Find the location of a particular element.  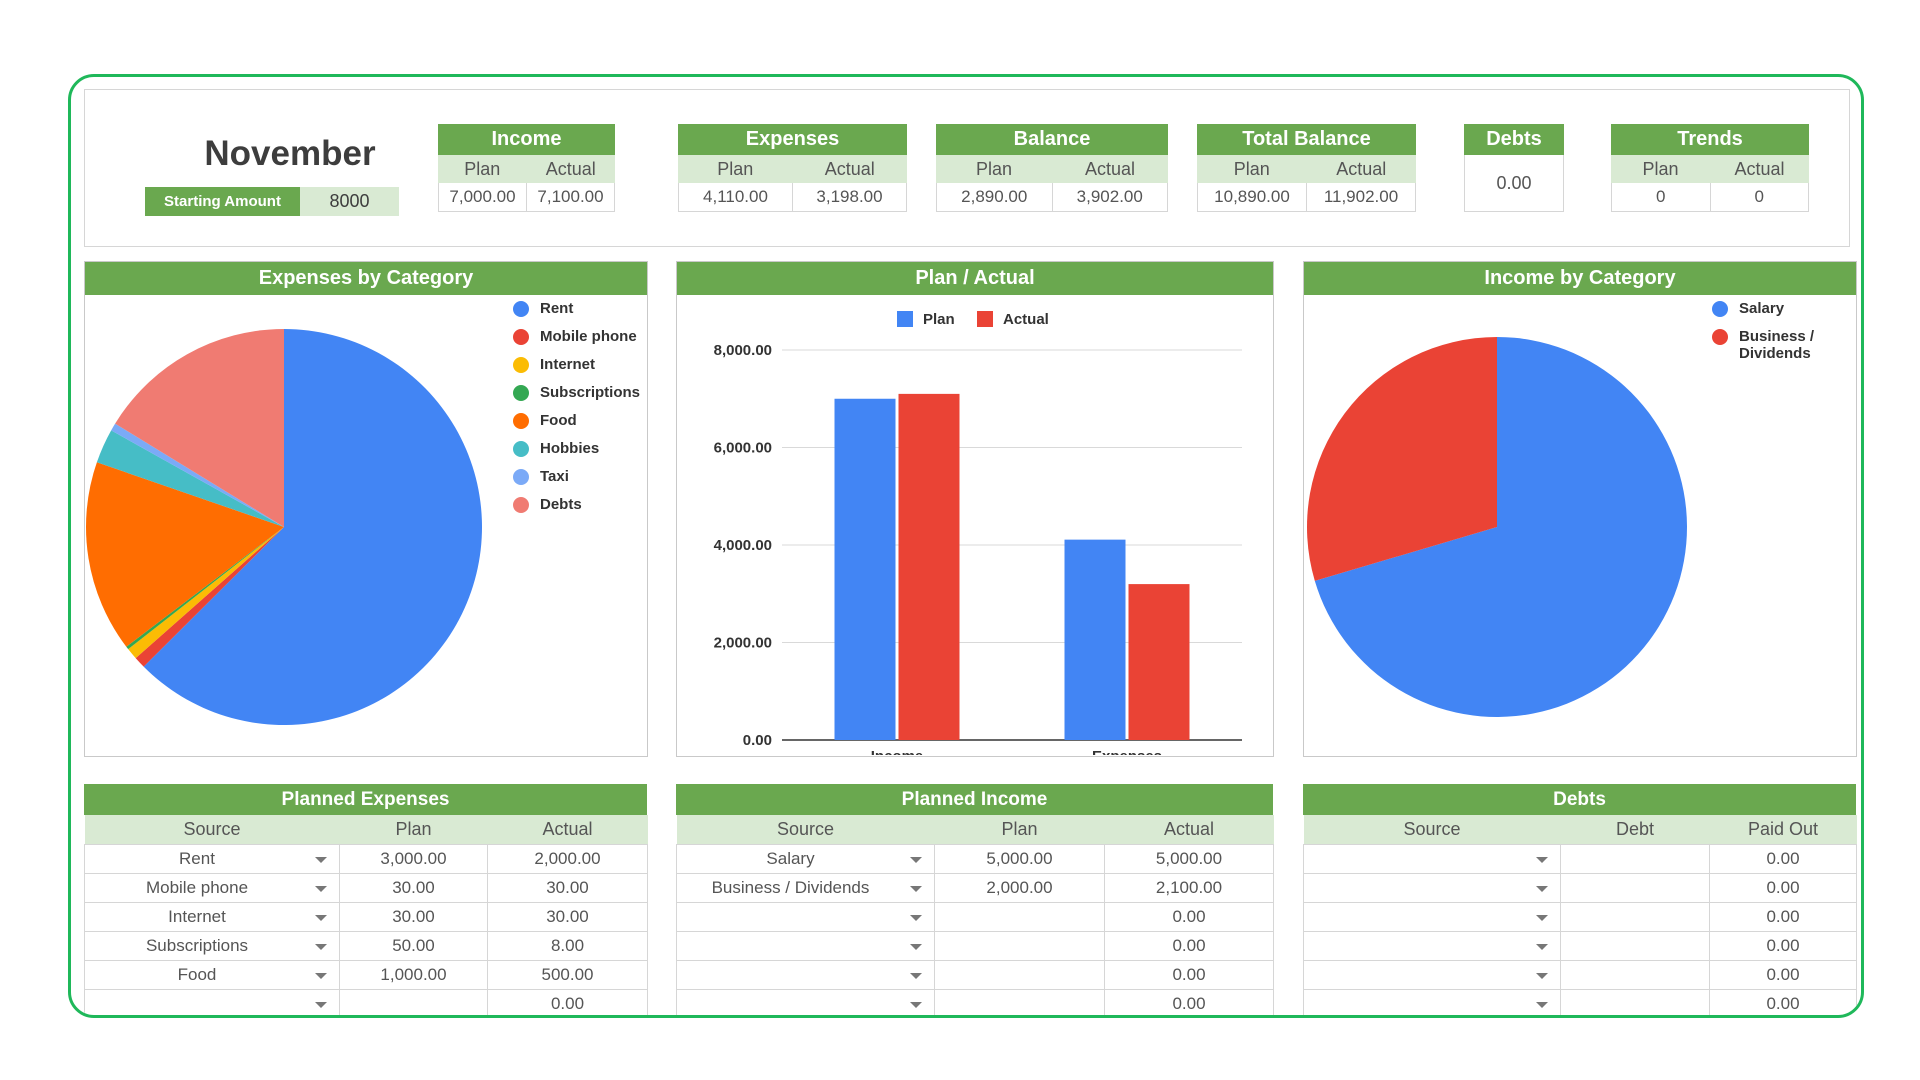

total-balance-plan-label: Plan is located at coordinates (1251, 169).